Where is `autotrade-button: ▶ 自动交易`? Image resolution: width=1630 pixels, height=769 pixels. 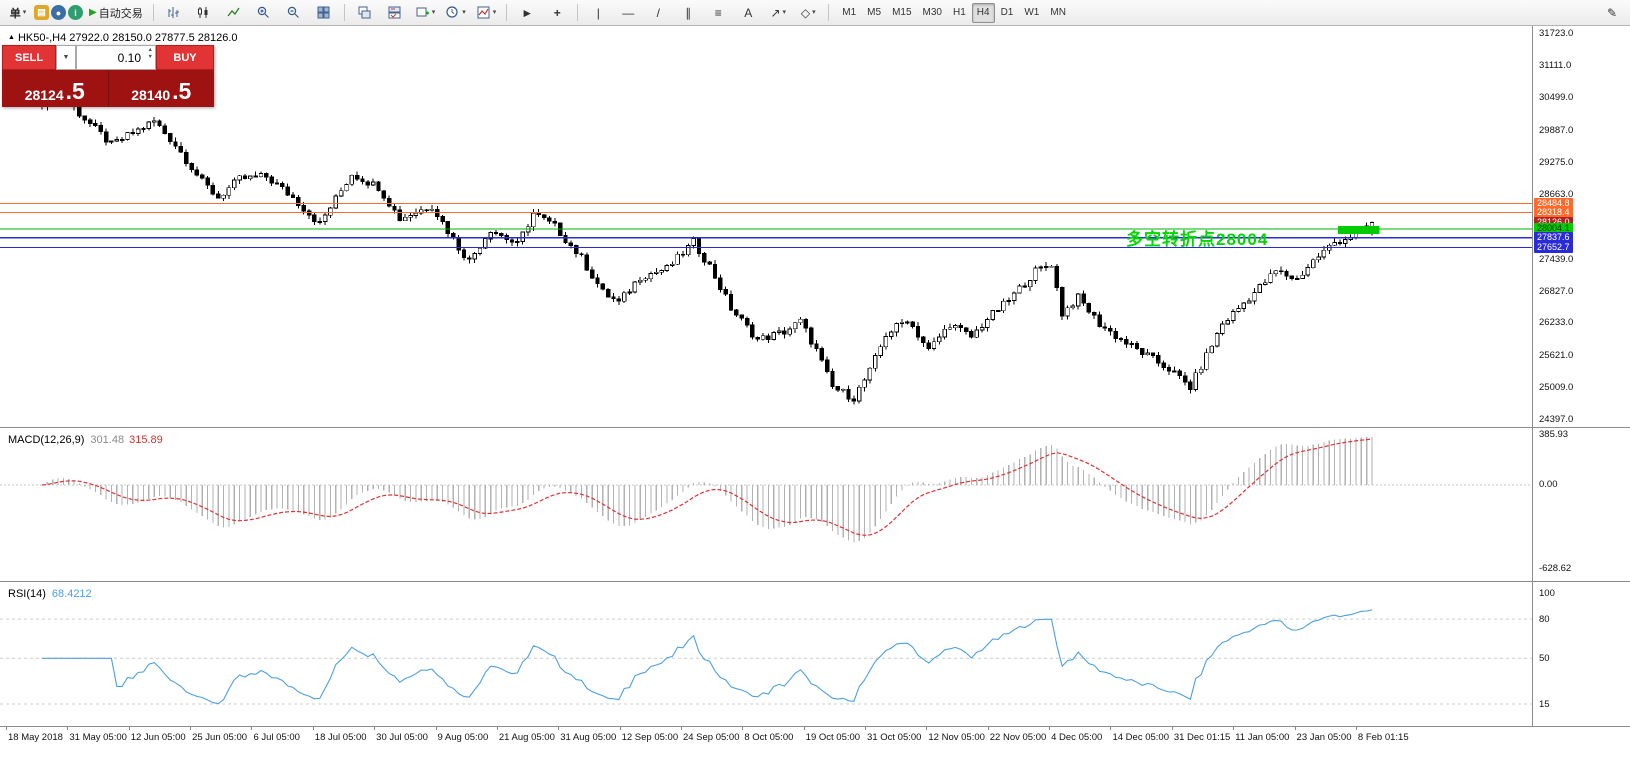
autotrade-button: ▶ 自动交易 is located at coordinates (116, 13).